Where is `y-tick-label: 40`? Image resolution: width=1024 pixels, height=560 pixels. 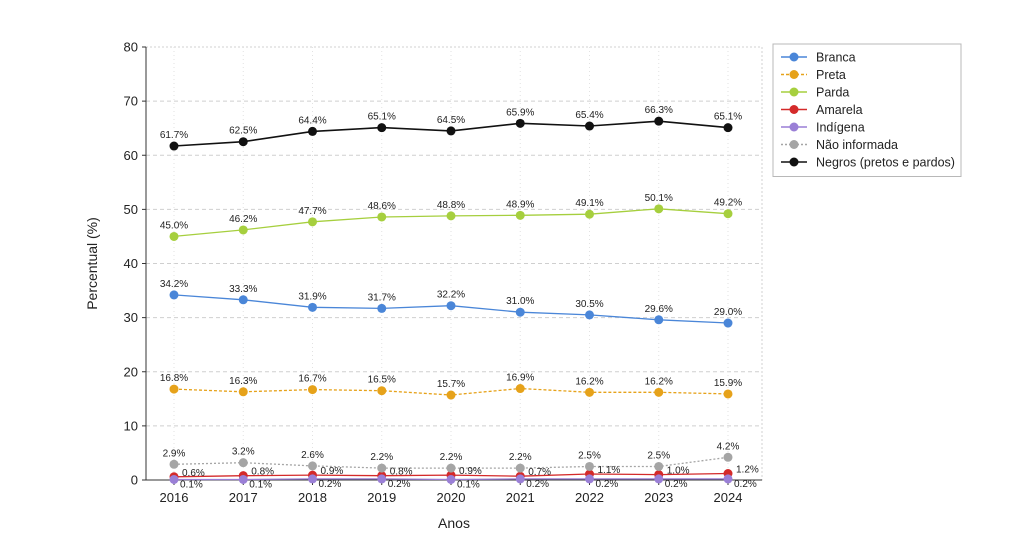
y-tick-label: 40 is located at coordinates (131, 263).